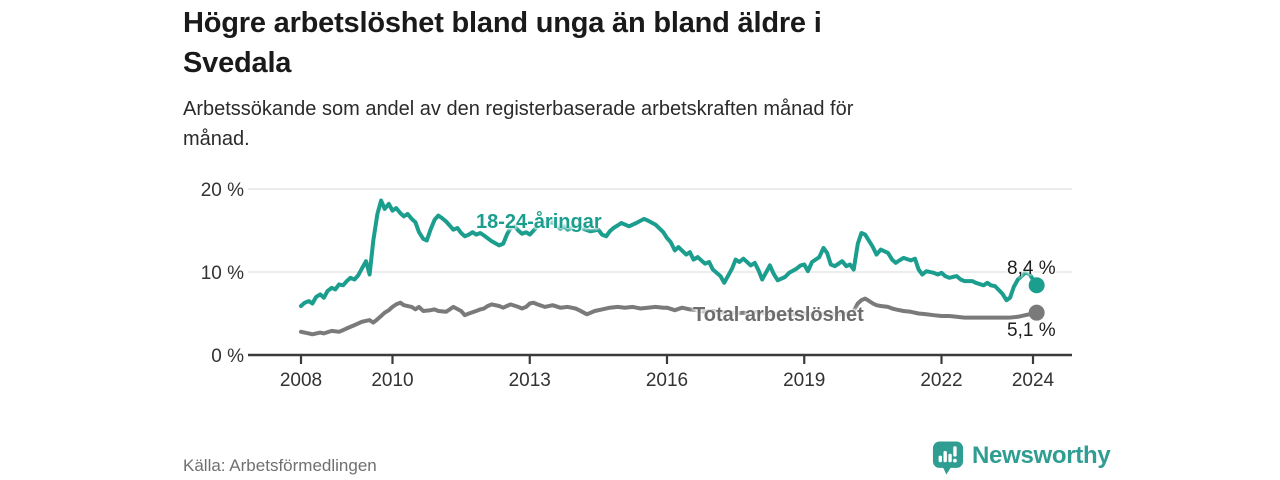 Image resolution: width=1280 pixels, height=480 pixels. Describe the element at coordinates (948, 458) in the screenshot. I see `newsworthy-bubble-chart-icon` at that location.